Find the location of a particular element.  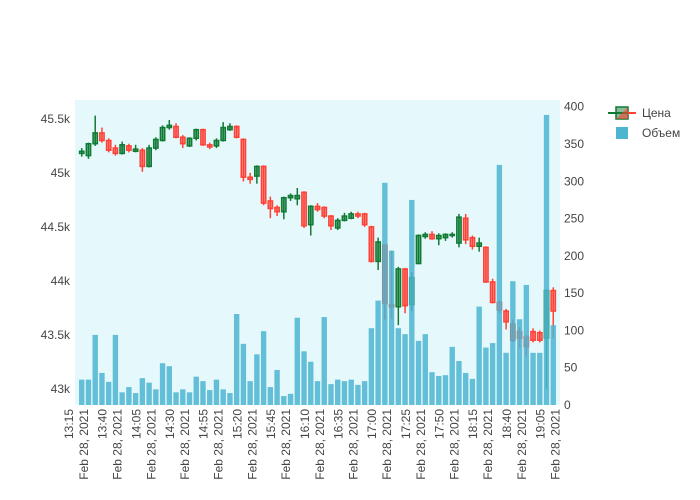

x-tick-label: 17:50Feb 28, 2021 is located at coordinates (446, 444).